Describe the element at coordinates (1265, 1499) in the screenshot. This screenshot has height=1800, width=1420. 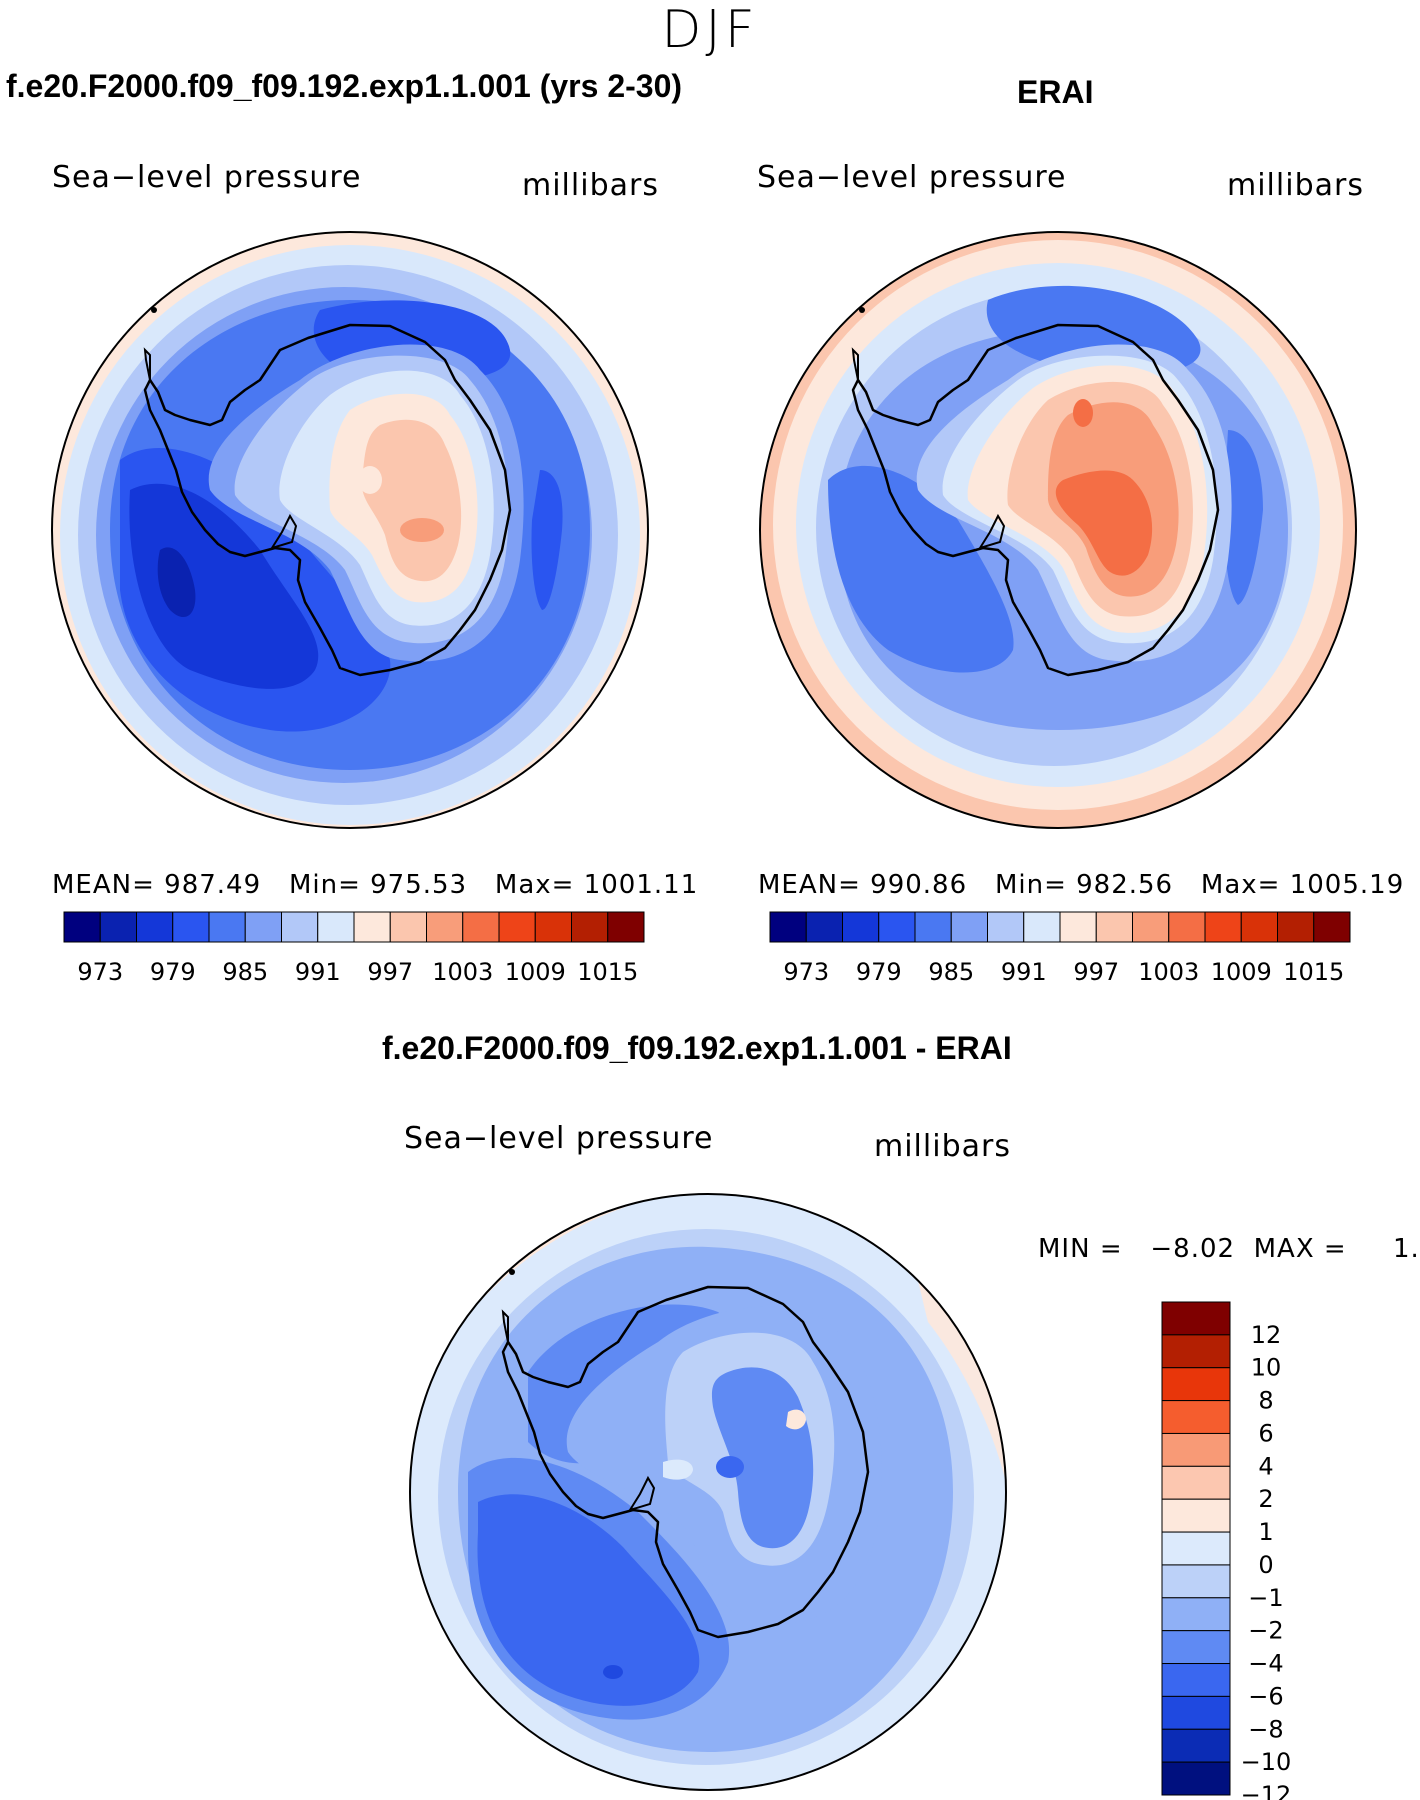
I see `diff-colorbar-tick-label: 2` at that location.